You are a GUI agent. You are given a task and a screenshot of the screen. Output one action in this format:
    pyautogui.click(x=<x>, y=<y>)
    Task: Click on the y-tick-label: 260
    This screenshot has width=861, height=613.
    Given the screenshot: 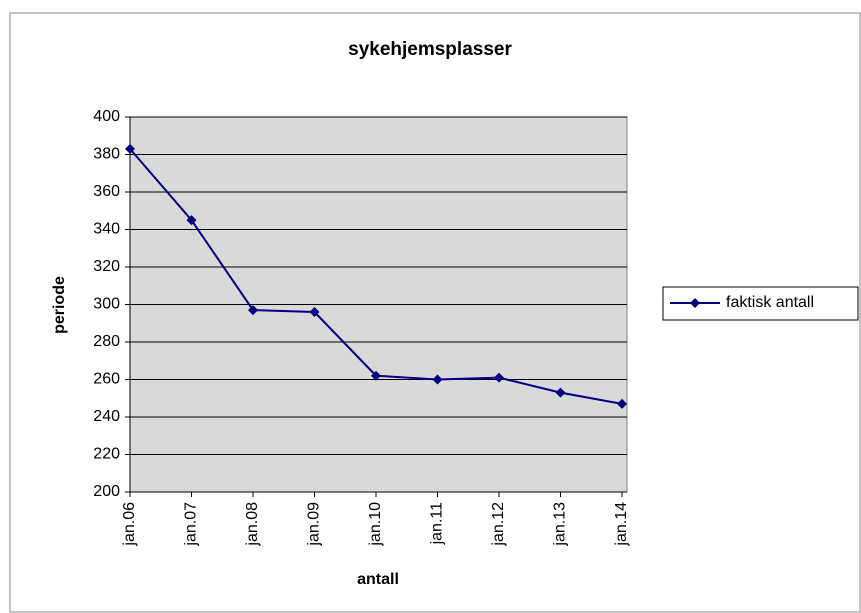 What is the action you would take?
    pyautogui.click(x=106, y=379)
    